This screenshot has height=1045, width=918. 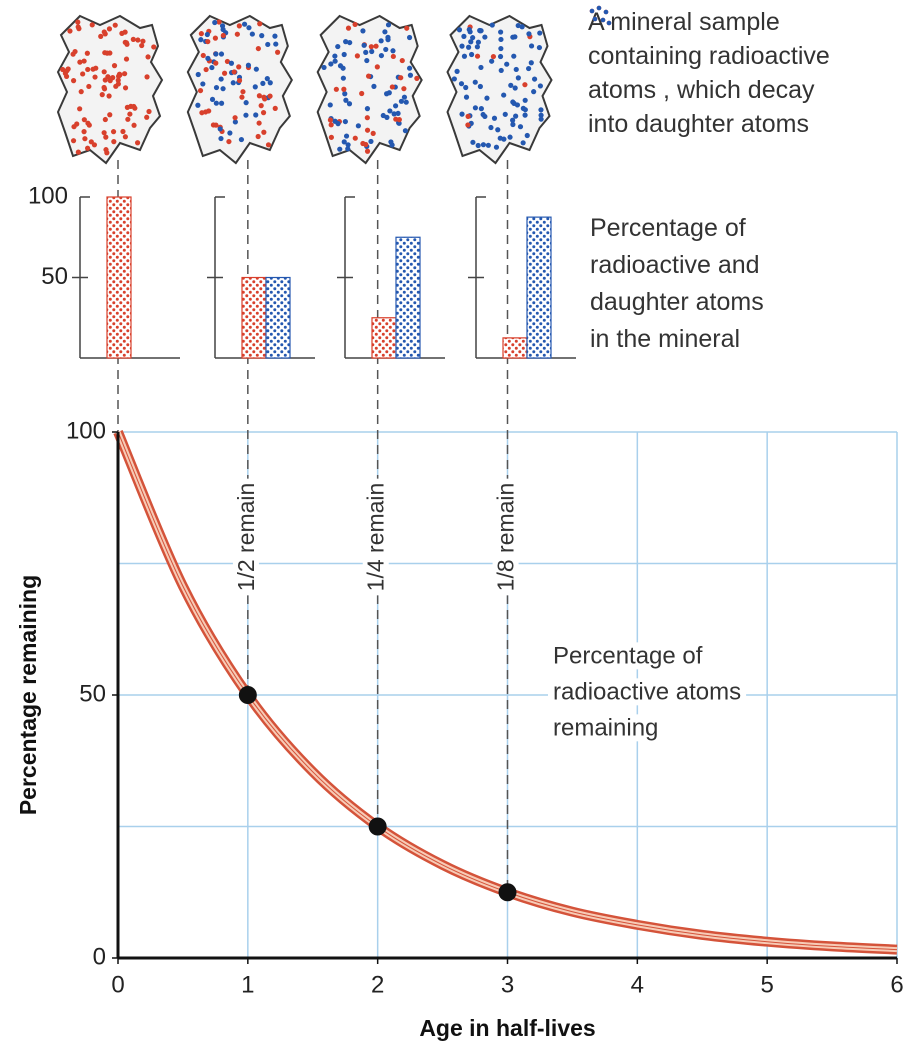 I want to click on point-label-group: 1/4 remain, so click(x=375, y=537).